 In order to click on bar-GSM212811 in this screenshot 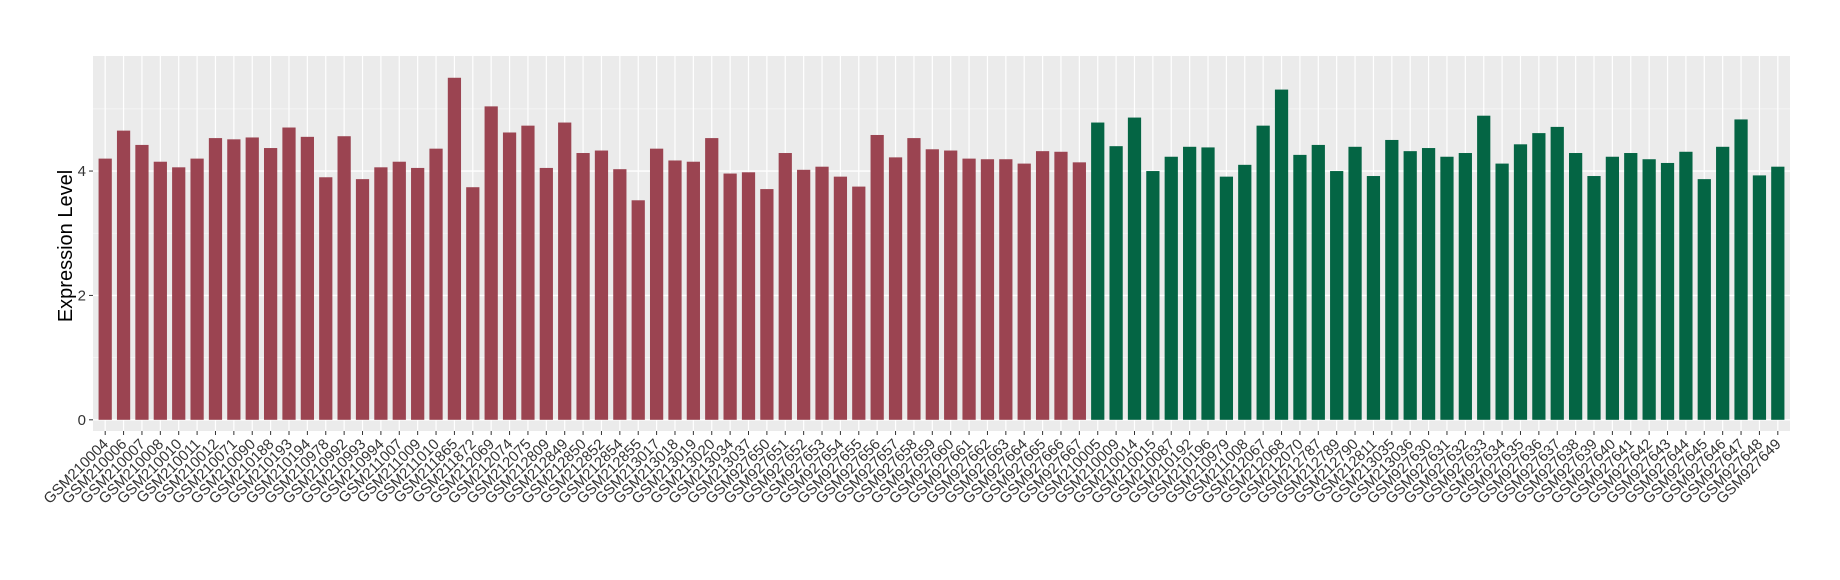, I will do `click(1373, 298)`.